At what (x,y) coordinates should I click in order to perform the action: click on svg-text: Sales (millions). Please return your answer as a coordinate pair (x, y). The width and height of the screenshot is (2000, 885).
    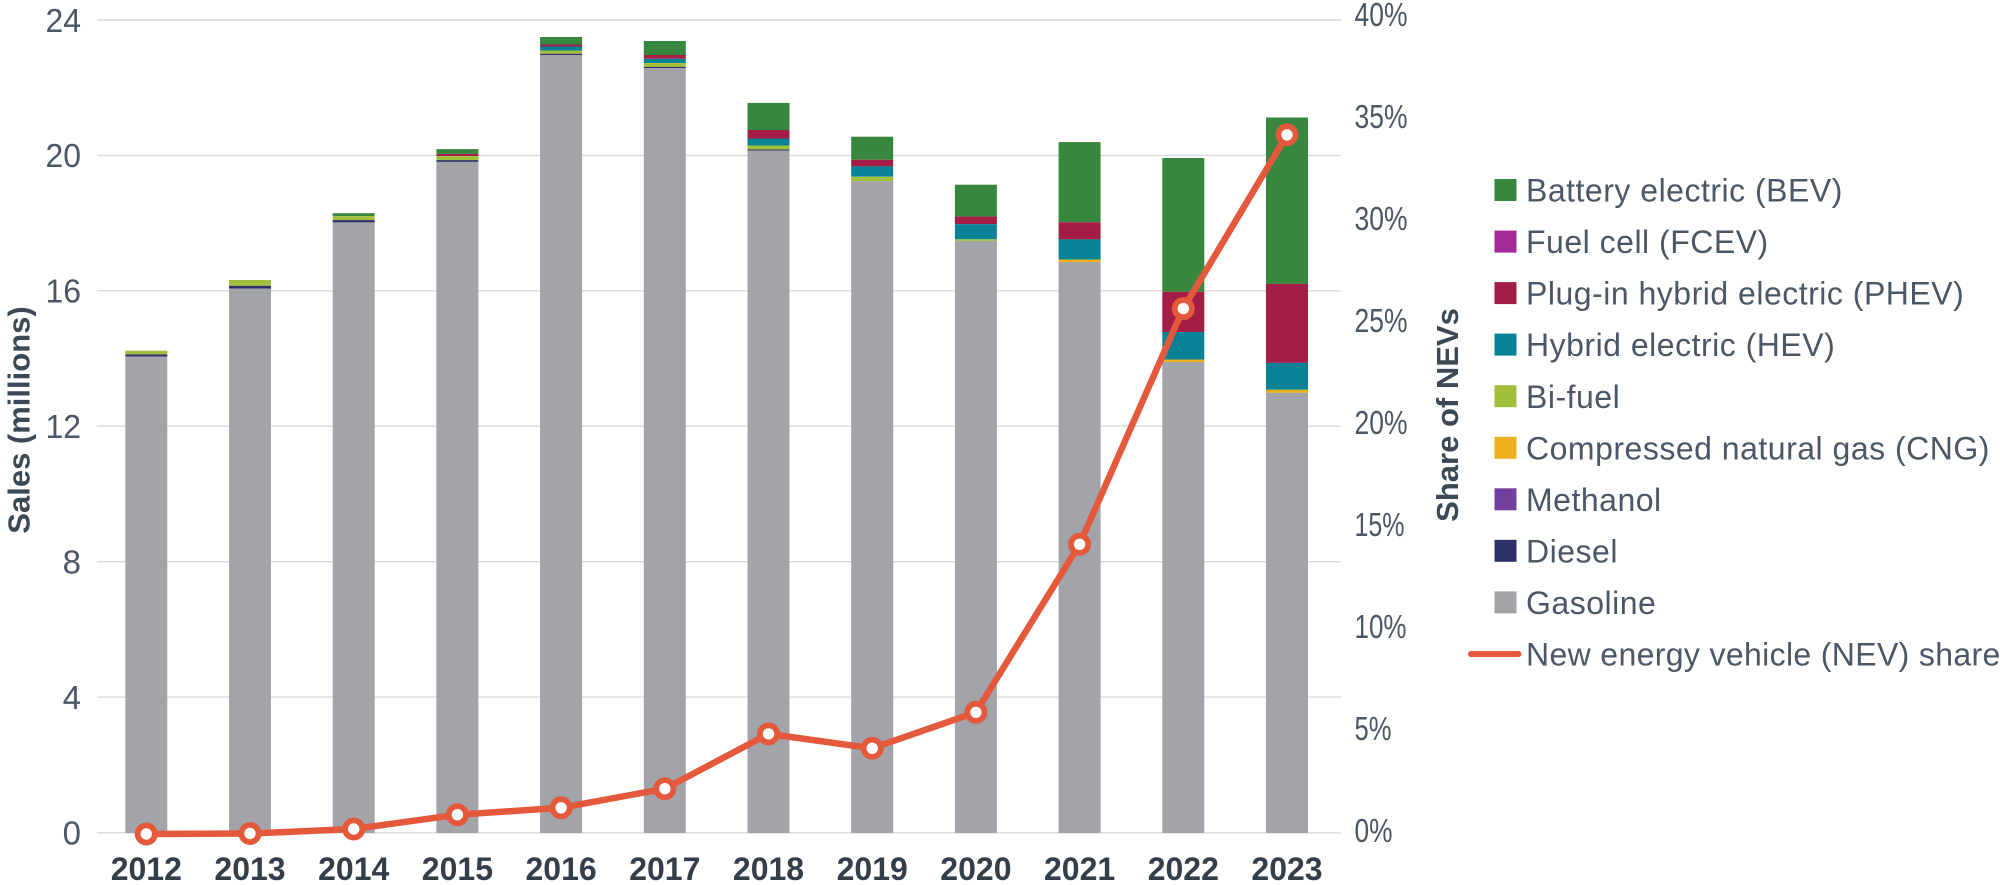
    Looking at the image, I should click on (19, 419).